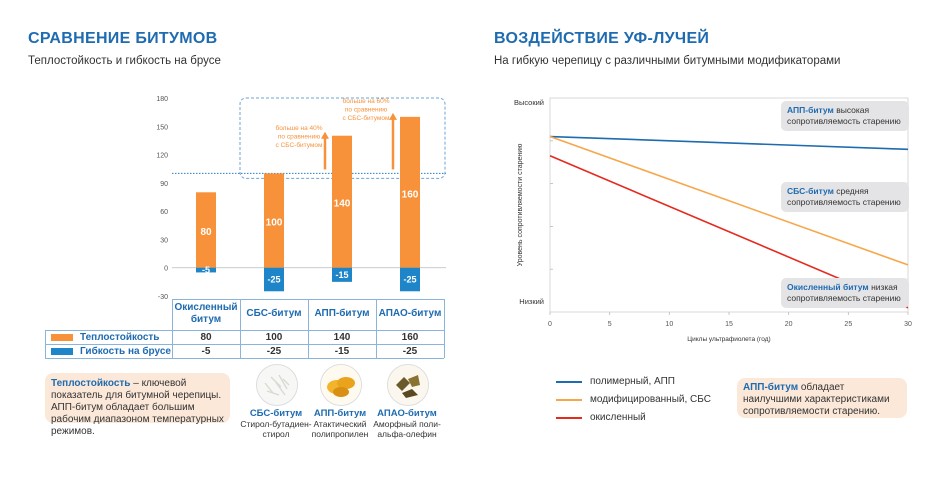 The image size is (944, 482). Describe the element at coordinates (529, 102) in the screenshot. I see `y-top-label: Высокий` at that location.